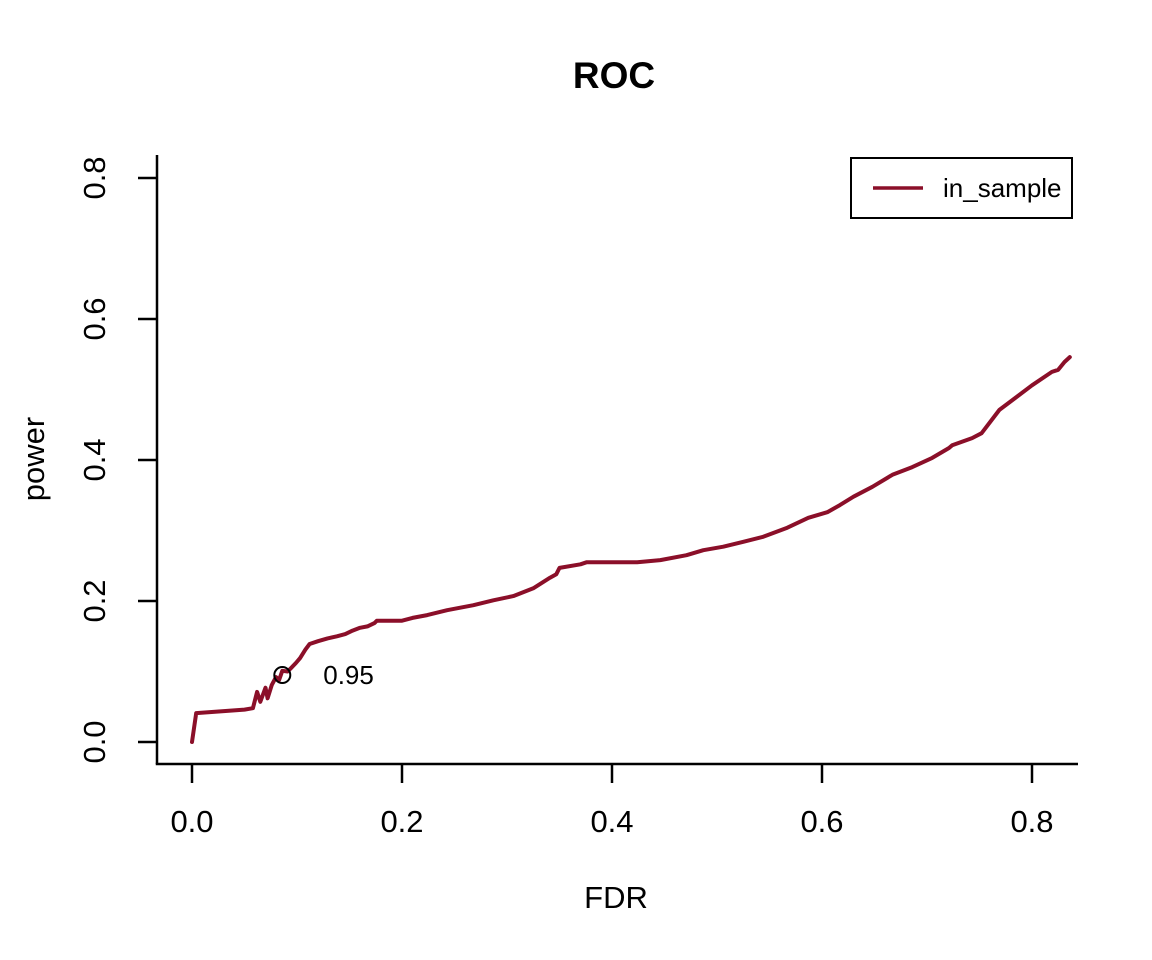  Describe the element at coordinates (282, 675) in the screenshot. I see `threshold-marker-circle` at that location.